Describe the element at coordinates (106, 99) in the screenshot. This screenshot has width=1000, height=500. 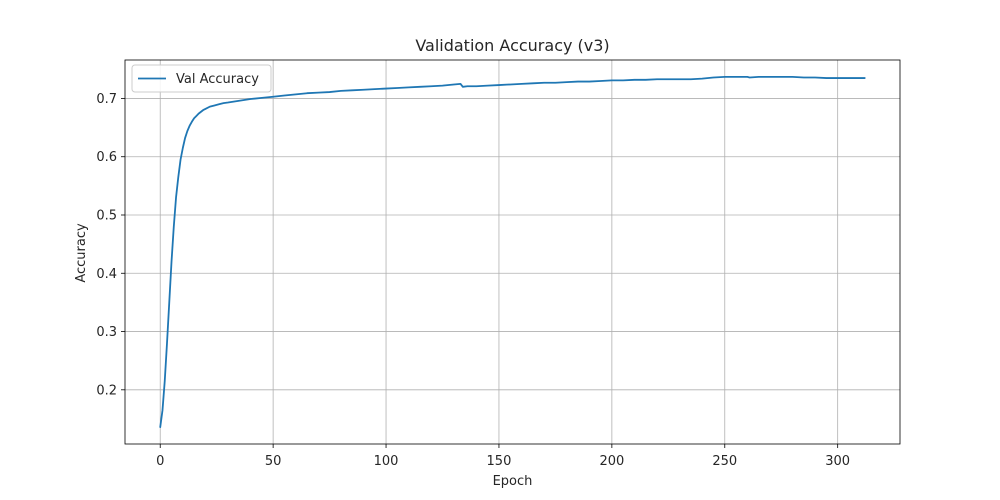
I see `y-tick-label: 0.7` at that location.